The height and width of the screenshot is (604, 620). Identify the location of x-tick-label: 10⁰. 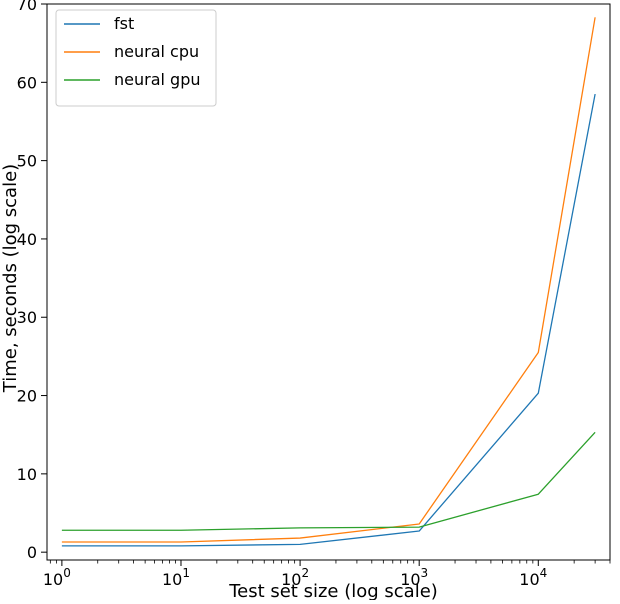
(57, 577).